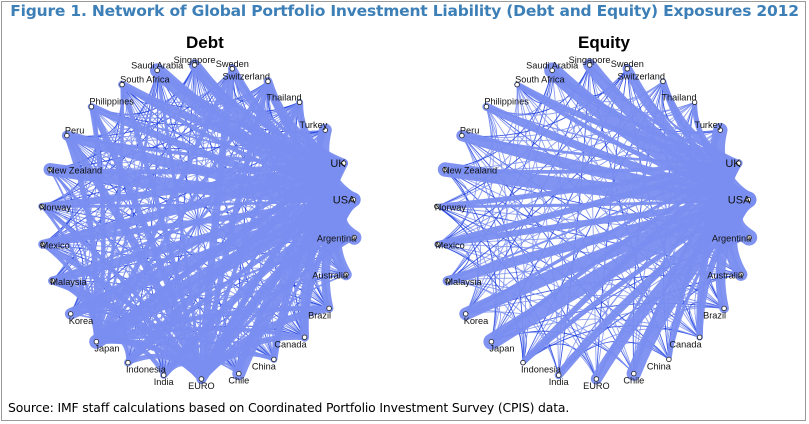  Describe the element at coordinates (596, 379) in the screenshot. I see `node-euro` at that location.